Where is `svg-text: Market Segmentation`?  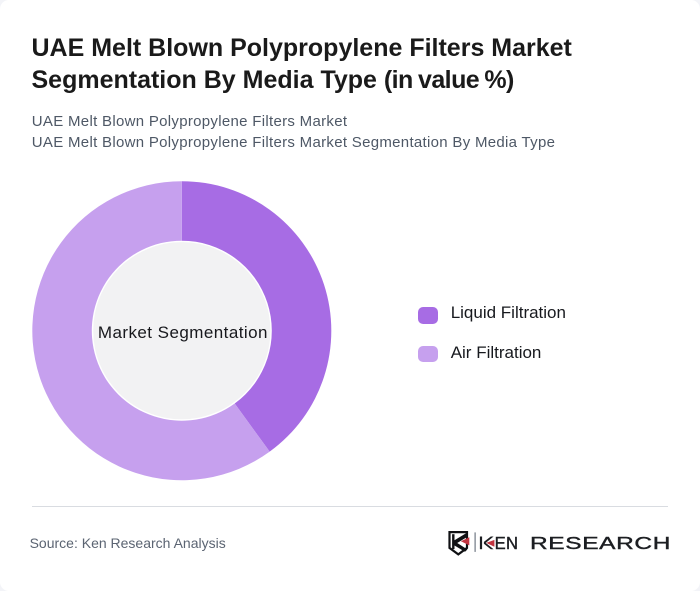
svg-text: Market Segmentation is located at coordinates (183, 332).